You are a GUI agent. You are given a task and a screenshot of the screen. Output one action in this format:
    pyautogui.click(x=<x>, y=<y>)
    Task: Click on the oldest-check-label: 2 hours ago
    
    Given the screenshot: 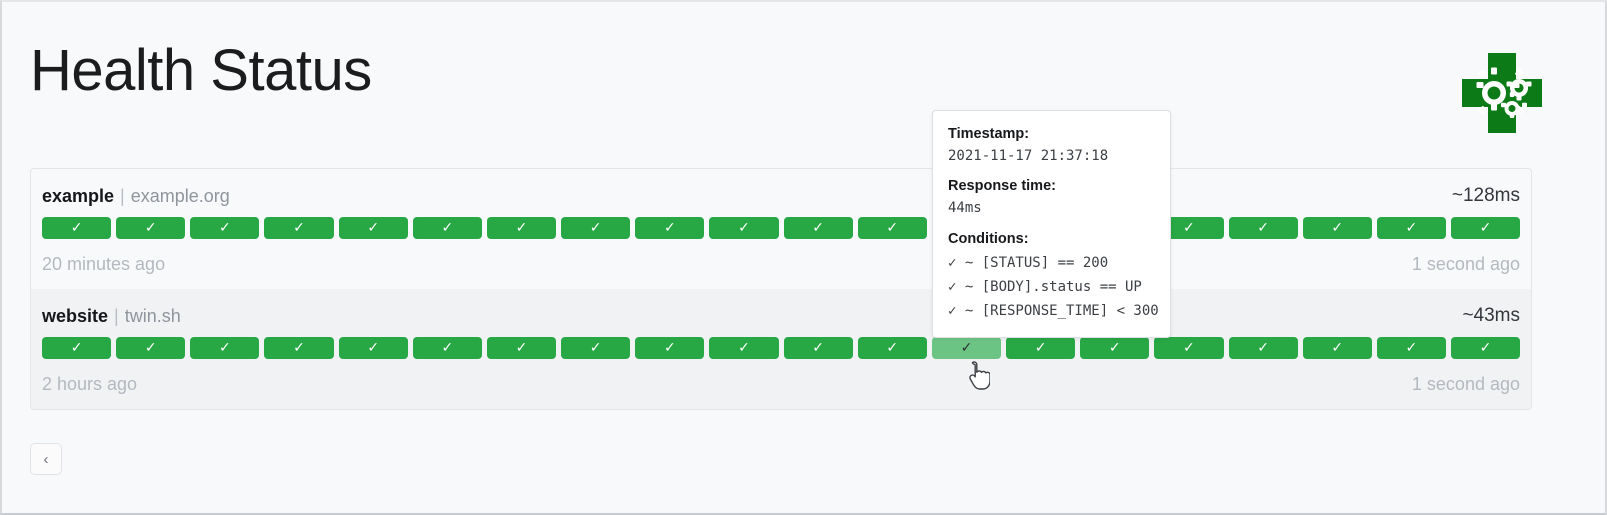 What is the action you would take?
    pyautogui.click(x=90, y=383)
    